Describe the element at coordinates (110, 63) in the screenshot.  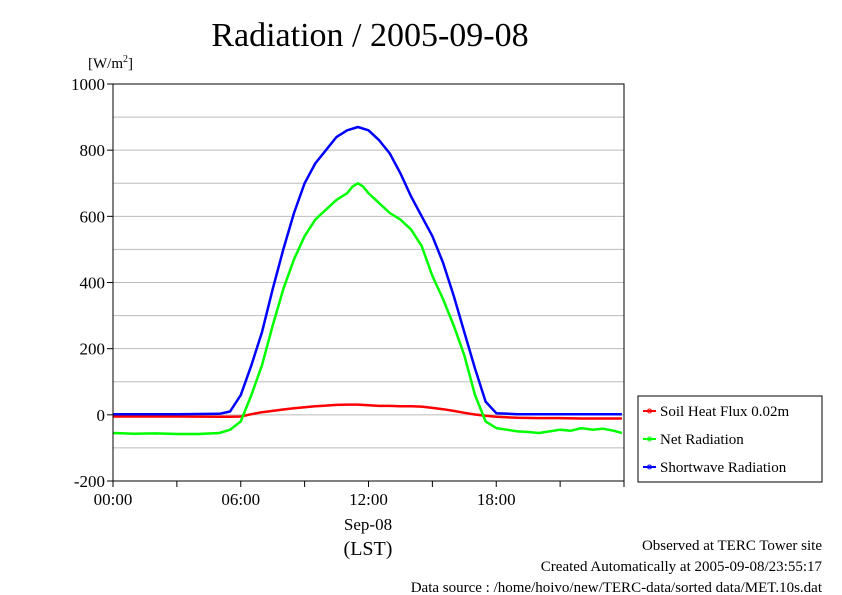
I see `y-axis-unit-label: [W/m2]` at that location.